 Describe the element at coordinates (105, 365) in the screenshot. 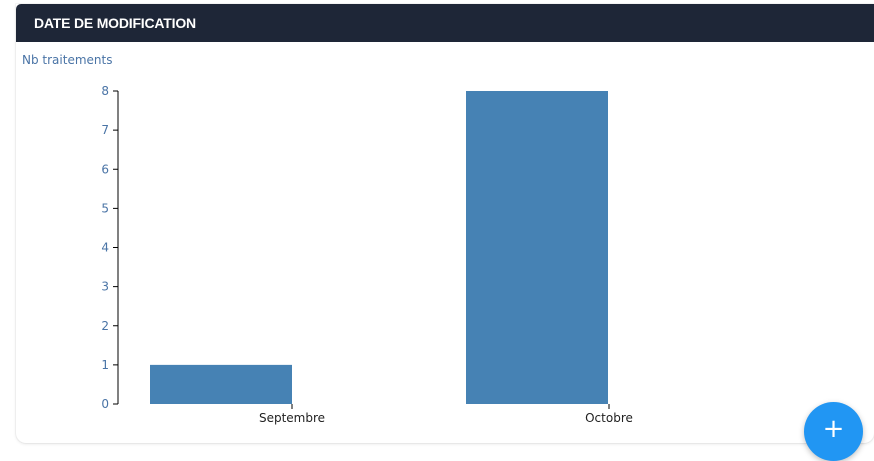

I see `y-tick-label: 1` at that location.